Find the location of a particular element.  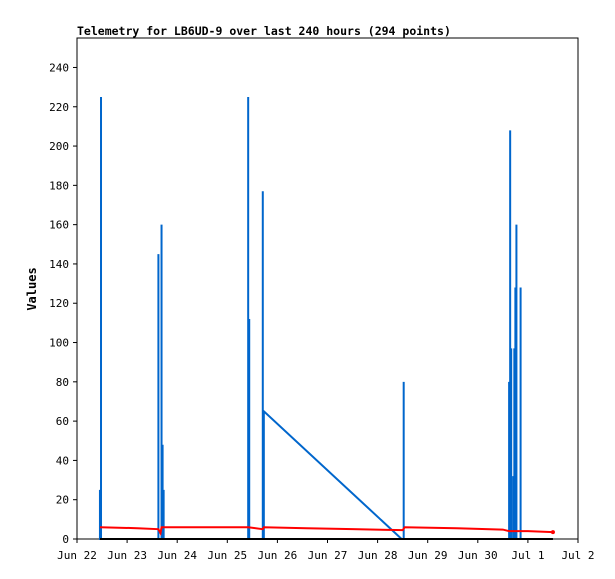

x-tick-label: Jun 22 is located at coordinates (77, 555).